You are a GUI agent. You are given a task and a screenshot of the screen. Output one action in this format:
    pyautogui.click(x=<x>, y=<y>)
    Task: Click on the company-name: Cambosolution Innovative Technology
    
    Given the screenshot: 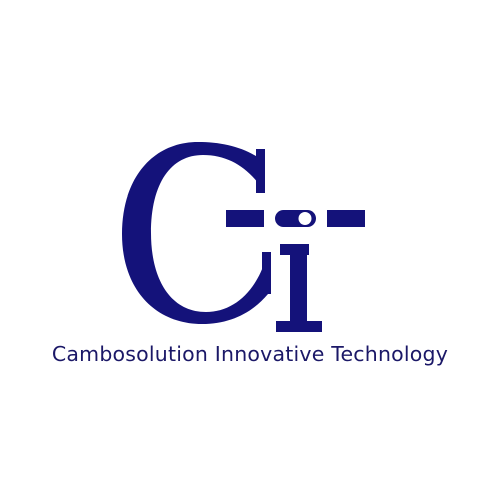 What is the action you would take?
    pyautogui.click(x=250, y=354)
    